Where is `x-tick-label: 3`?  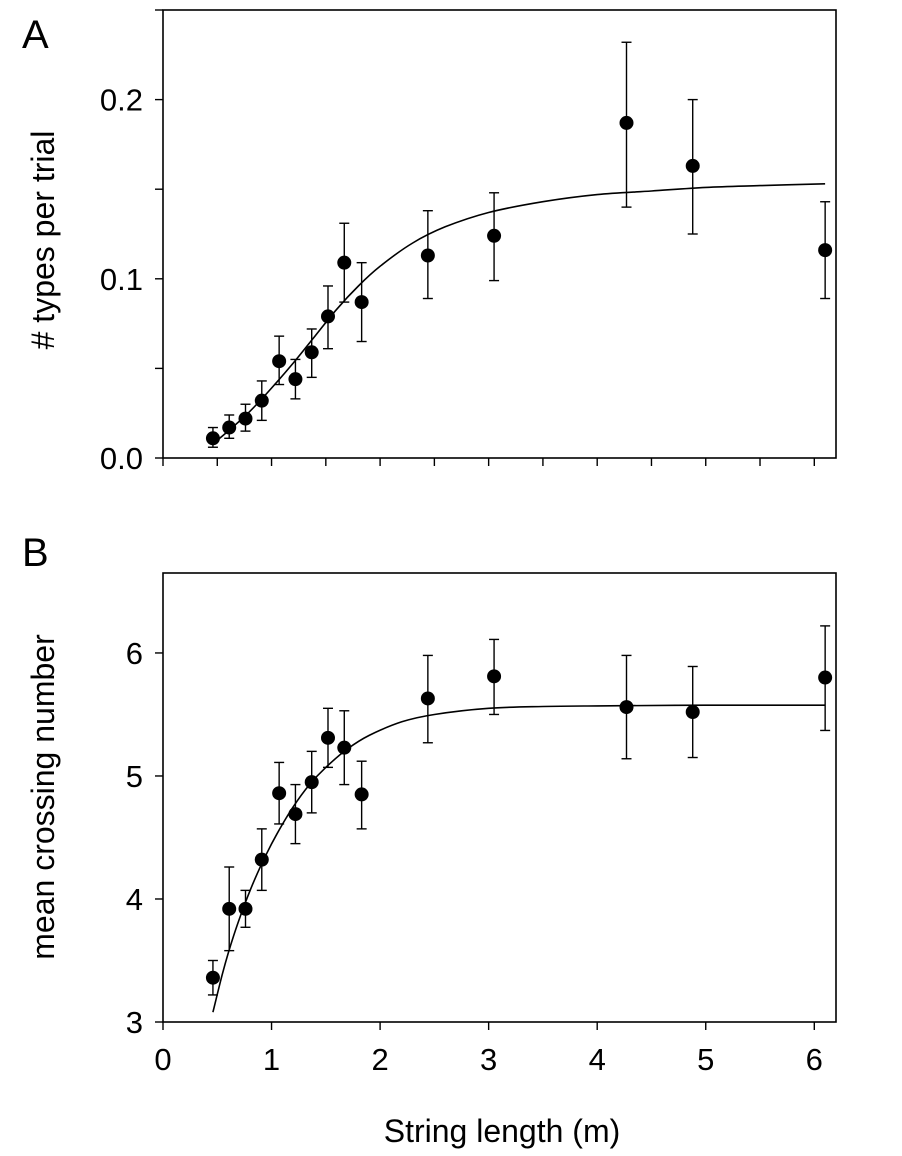 x-tick-label: 3 is located at coordinates (488, 1059).